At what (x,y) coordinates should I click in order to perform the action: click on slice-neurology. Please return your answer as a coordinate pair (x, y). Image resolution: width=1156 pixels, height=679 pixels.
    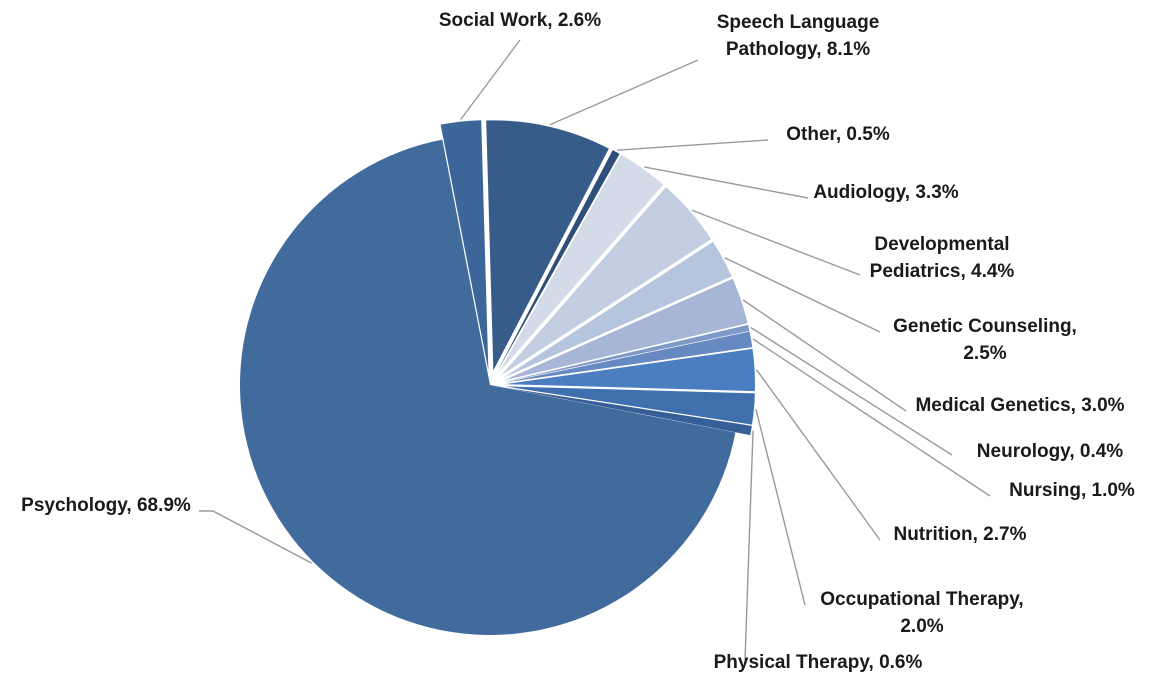
    Looking at the image, I should click on (627, 353).